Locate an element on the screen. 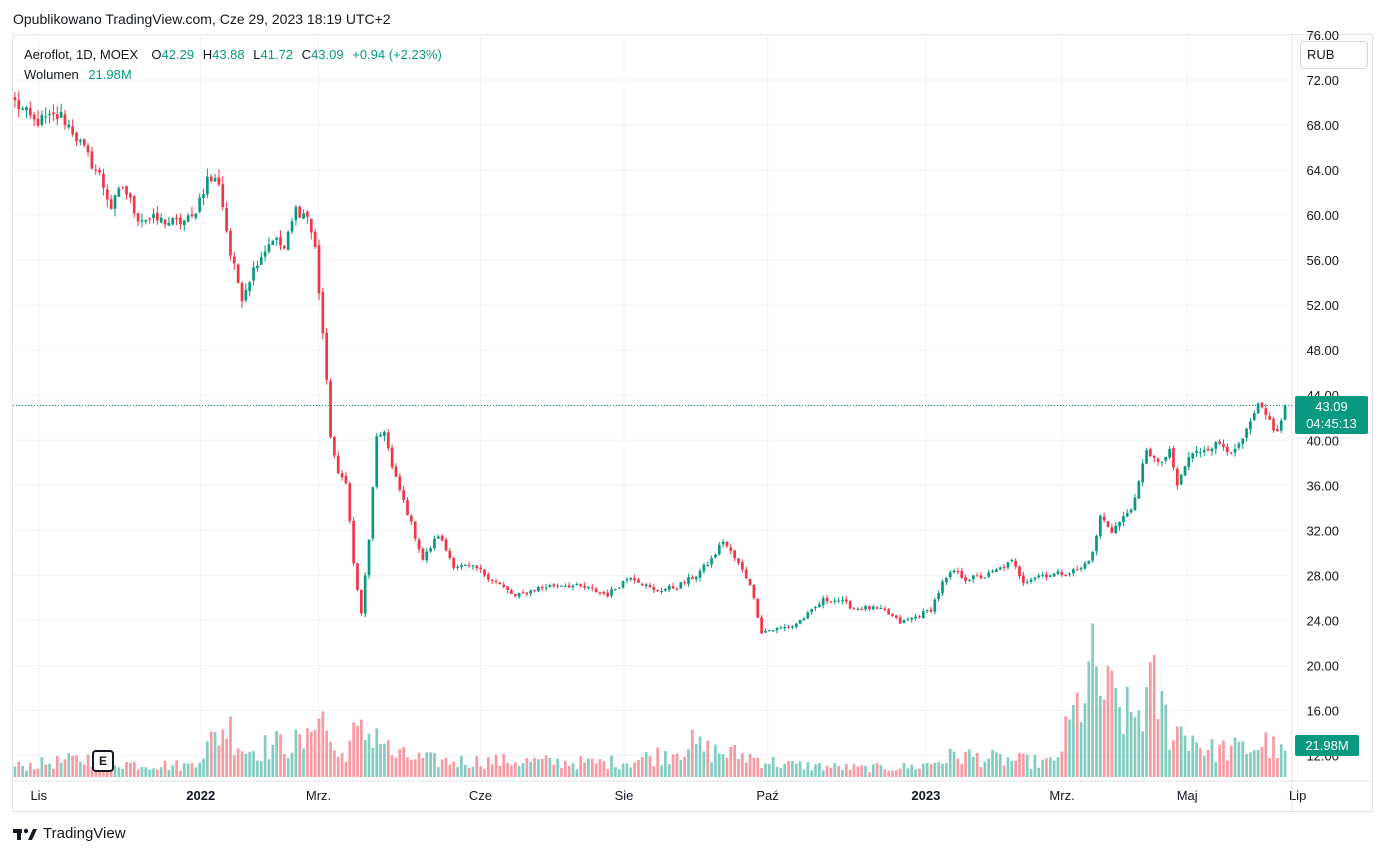 This screenshot has width=1387, height=856. earnings-event-badge: E is located at coordinates (103, 761).